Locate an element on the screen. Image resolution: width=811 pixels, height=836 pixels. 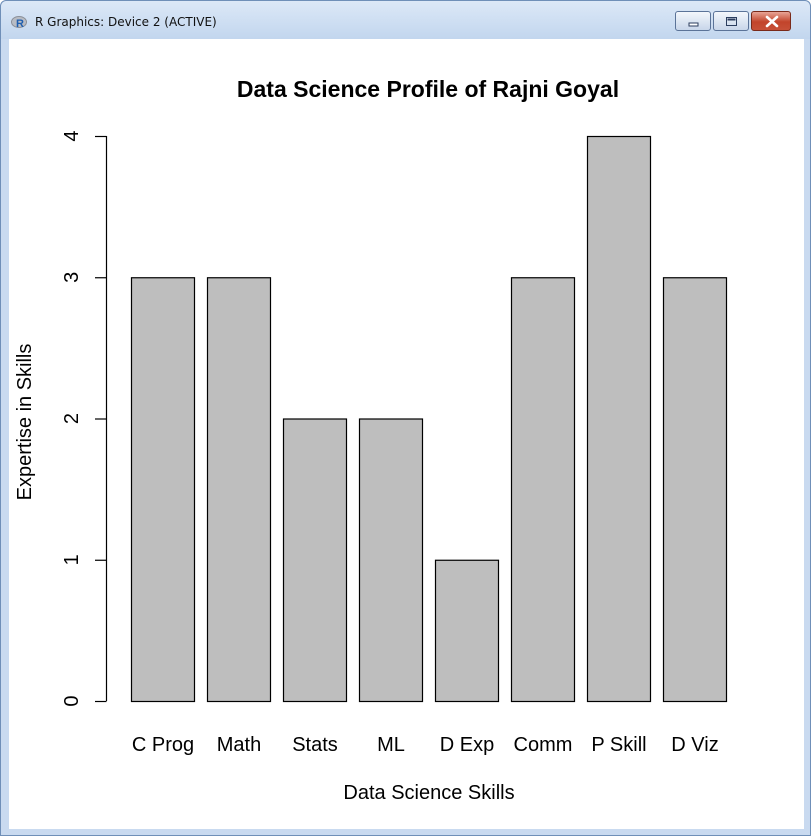
r-logo-icon: R is located at coordinates (19, 23).